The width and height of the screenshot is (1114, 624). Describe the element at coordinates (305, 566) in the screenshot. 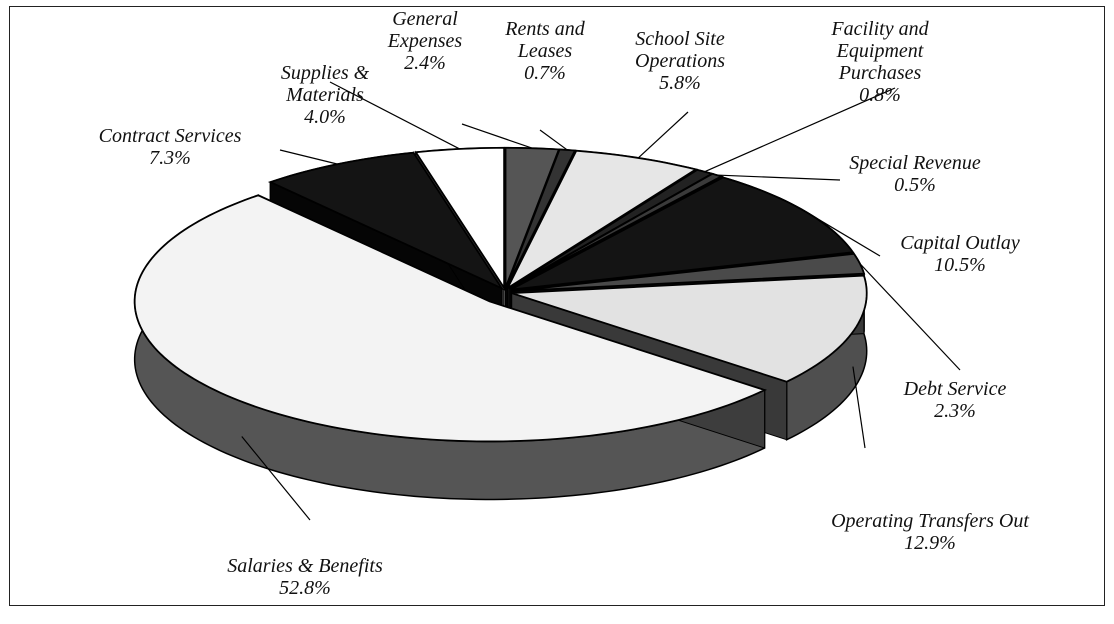

I see `category-label: Salaries & Benefits` at that location.